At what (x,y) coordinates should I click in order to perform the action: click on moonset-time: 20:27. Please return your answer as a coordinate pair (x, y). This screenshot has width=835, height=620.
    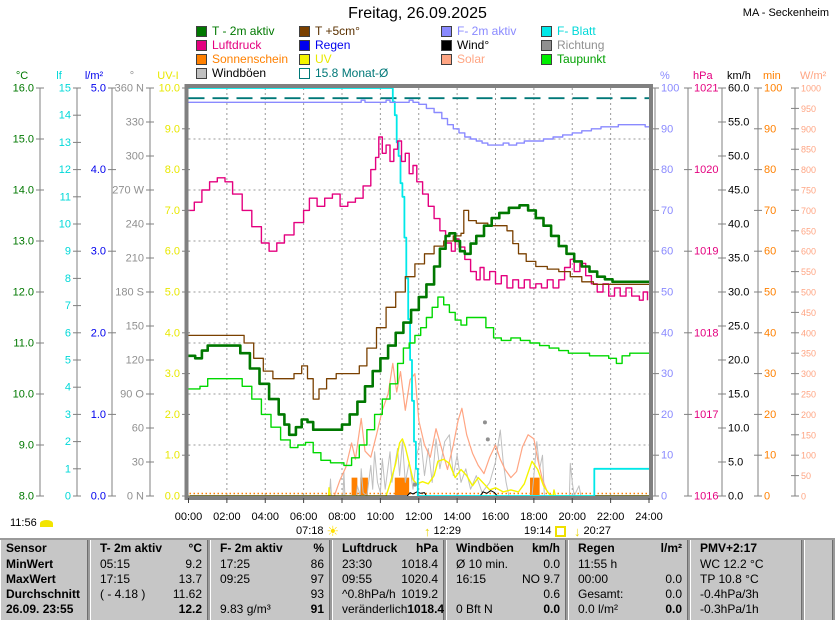
    Looking at the image, I should click on (597, 531).